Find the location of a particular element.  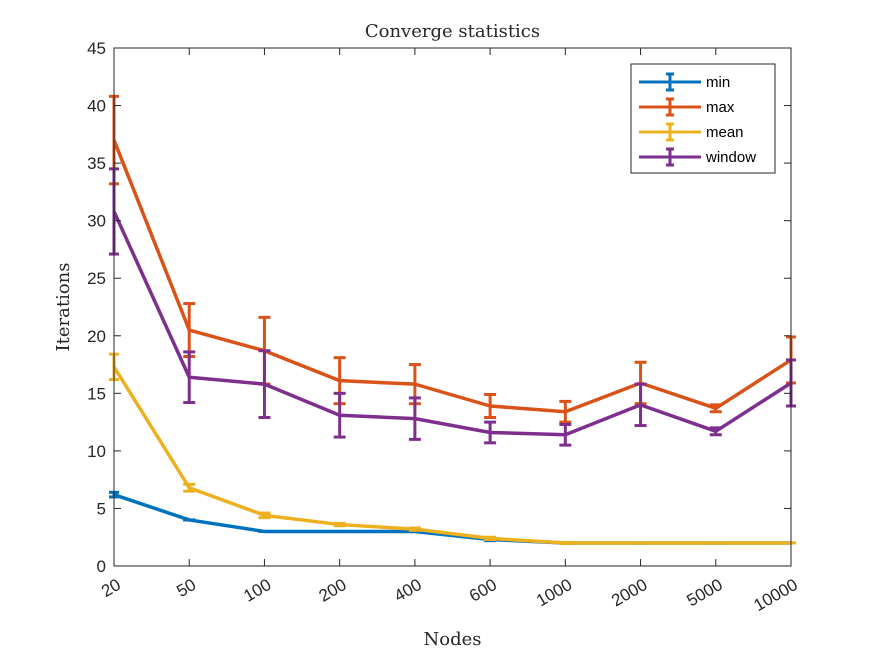

y-tick-label: 0 is located at coordinates (101, 566).